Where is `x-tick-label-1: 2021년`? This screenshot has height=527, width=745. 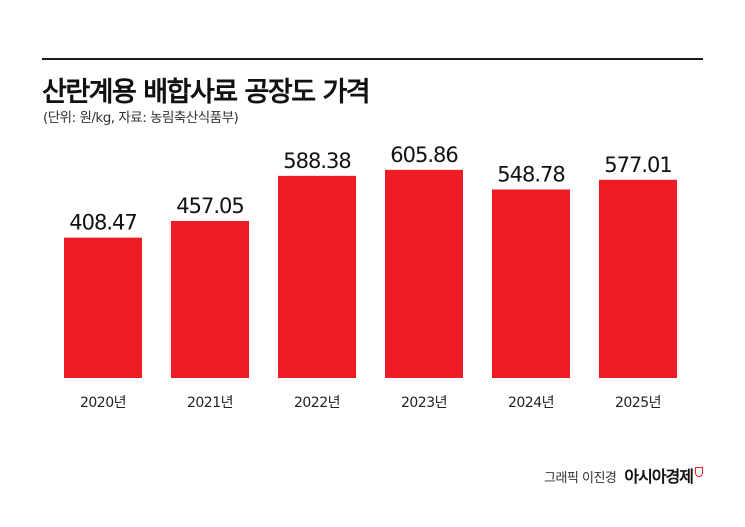
x-tick-label-1: 2021년 is located at coordinates (210, 403).